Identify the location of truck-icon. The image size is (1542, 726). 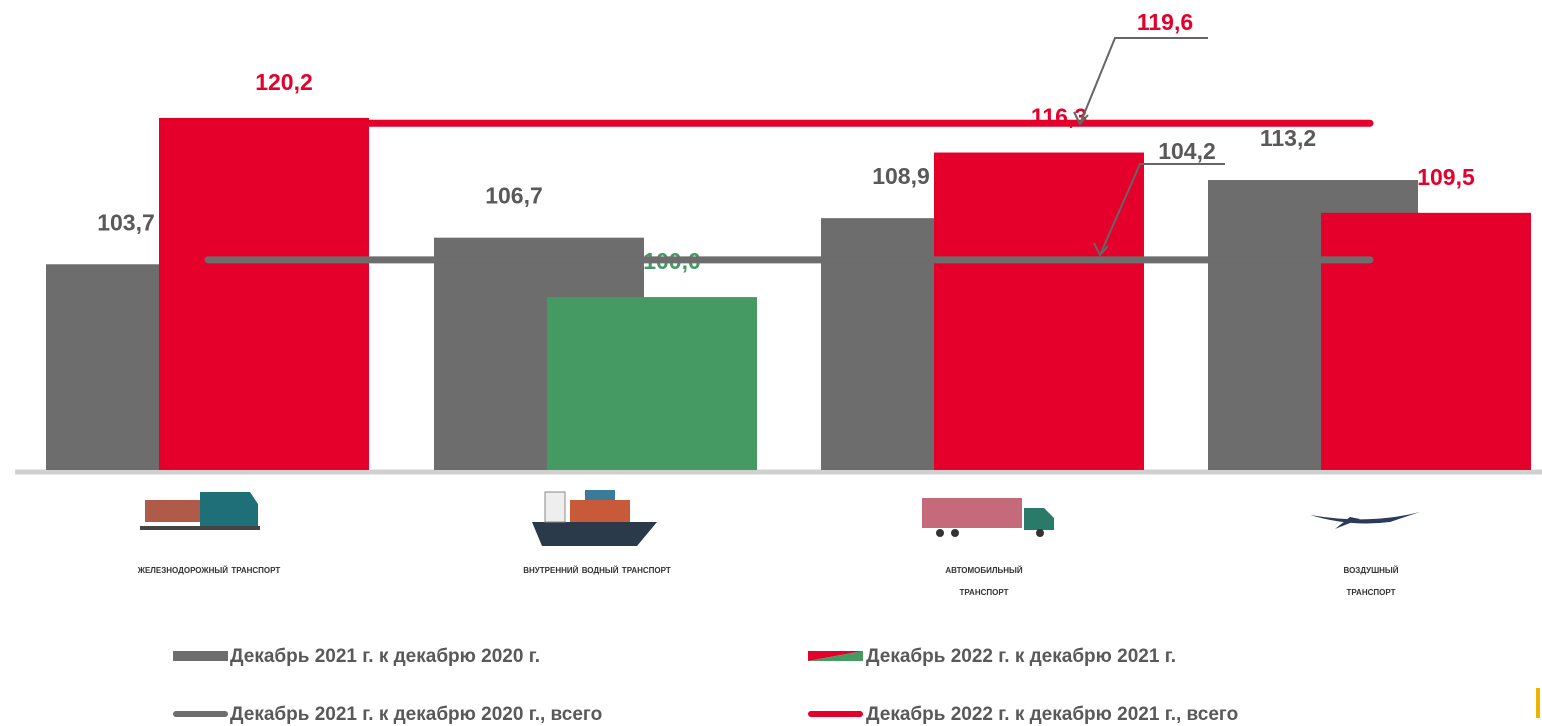
(988, 517).